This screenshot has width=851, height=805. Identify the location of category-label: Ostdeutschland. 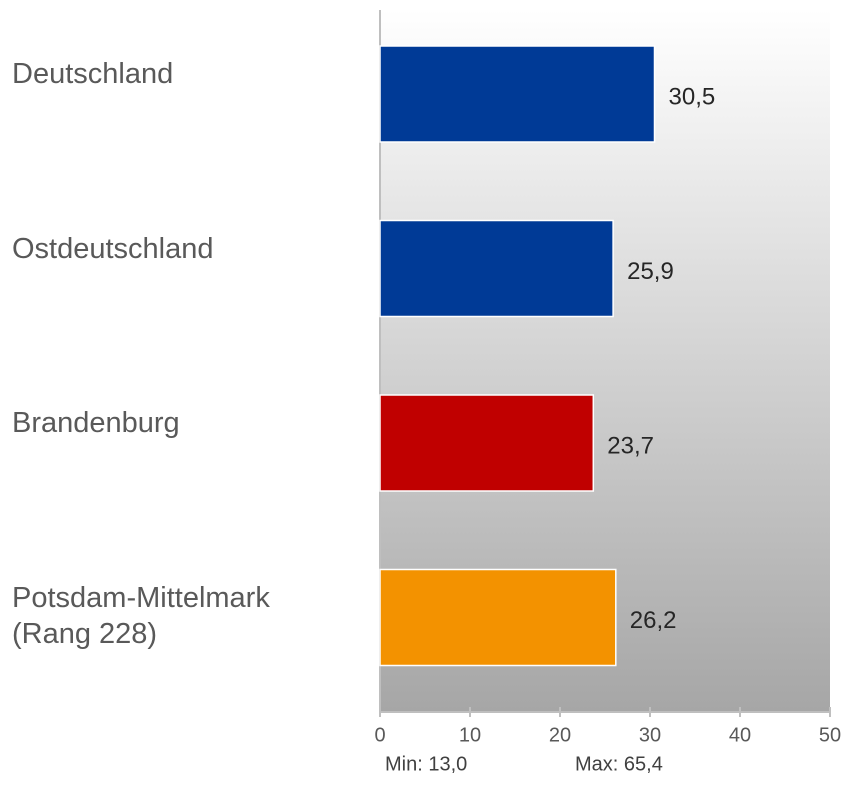
(113, 248).